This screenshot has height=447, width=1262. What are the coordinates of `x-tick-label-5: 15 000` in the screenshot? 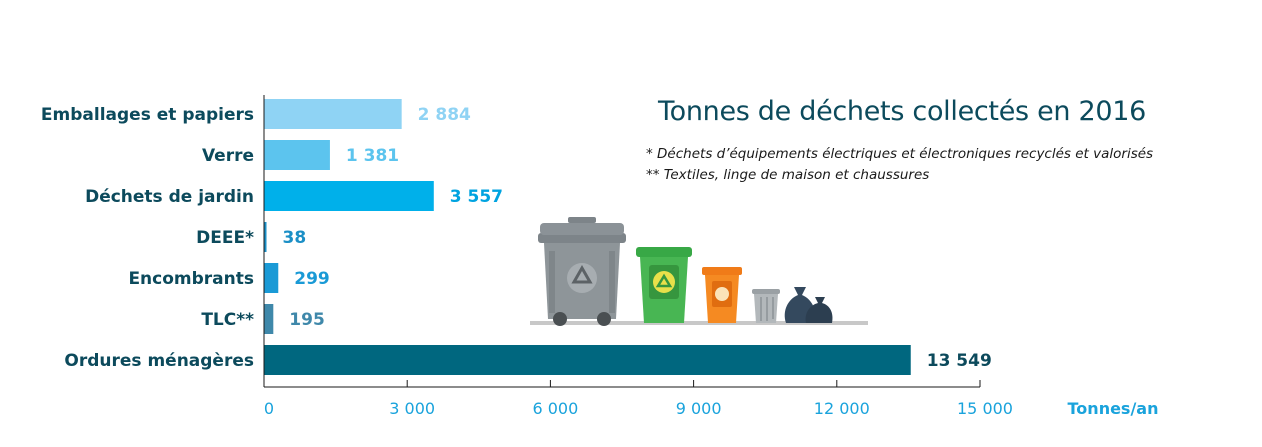 It's located at (985, 408).